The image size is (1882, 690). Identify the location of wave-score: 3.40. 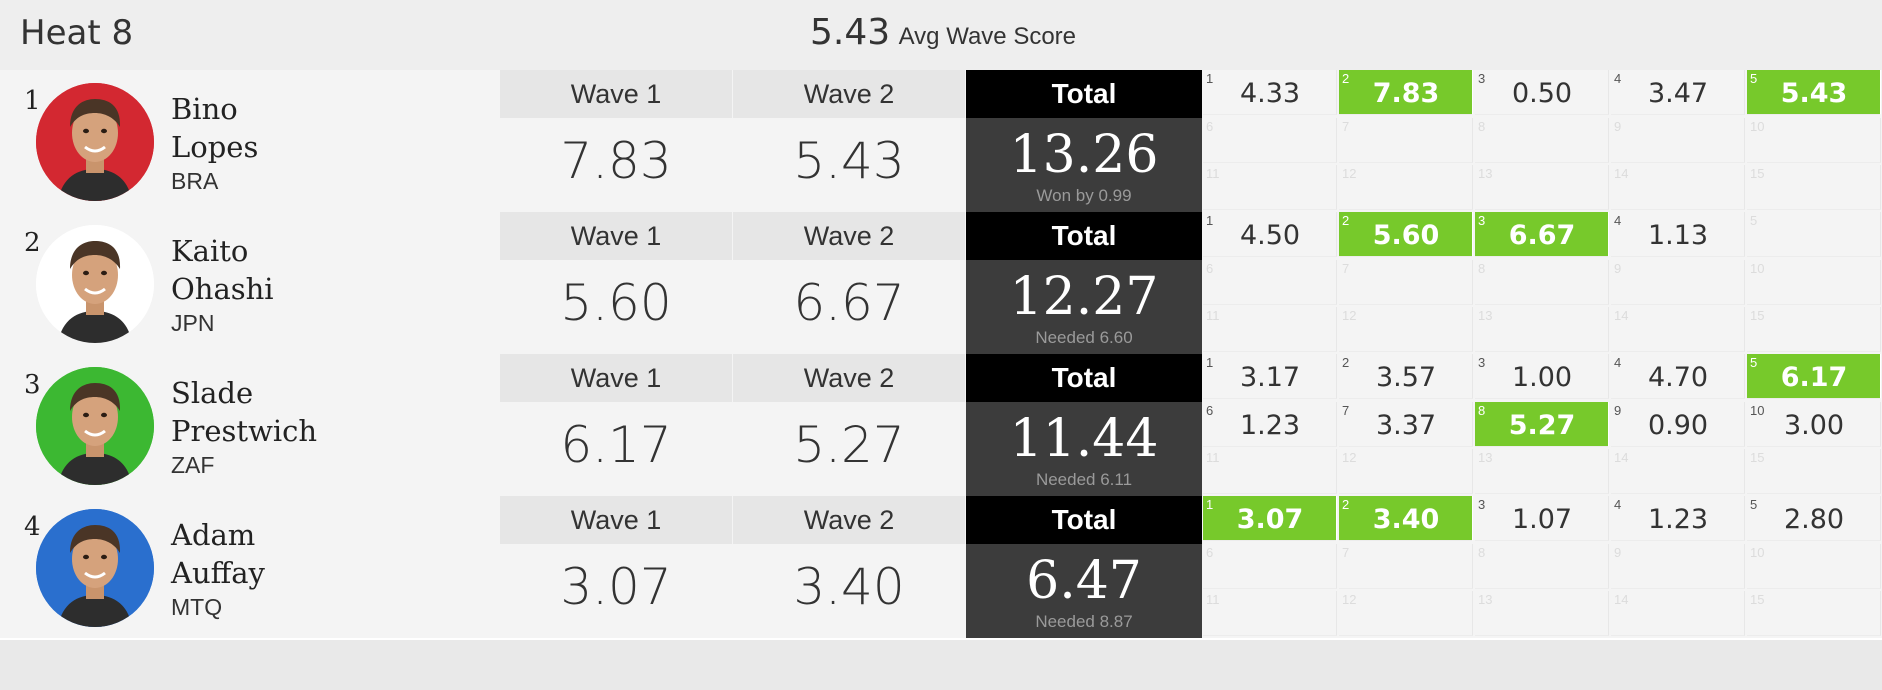
(1406, 519).